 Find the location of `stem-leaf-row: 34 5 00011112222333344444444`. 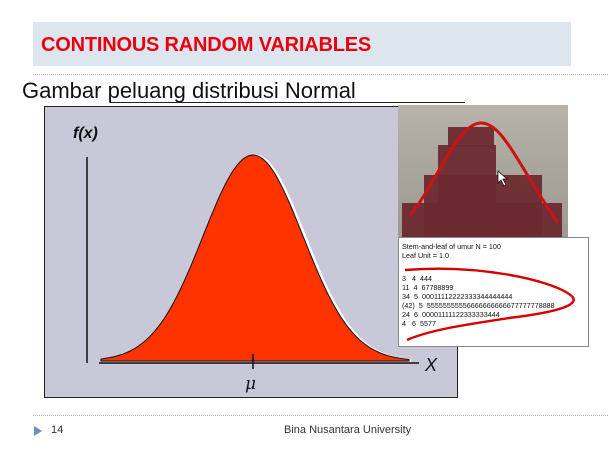

stem-leaf-row: 34 5 00011112222333344444444 is located at coordinates (457, 296).